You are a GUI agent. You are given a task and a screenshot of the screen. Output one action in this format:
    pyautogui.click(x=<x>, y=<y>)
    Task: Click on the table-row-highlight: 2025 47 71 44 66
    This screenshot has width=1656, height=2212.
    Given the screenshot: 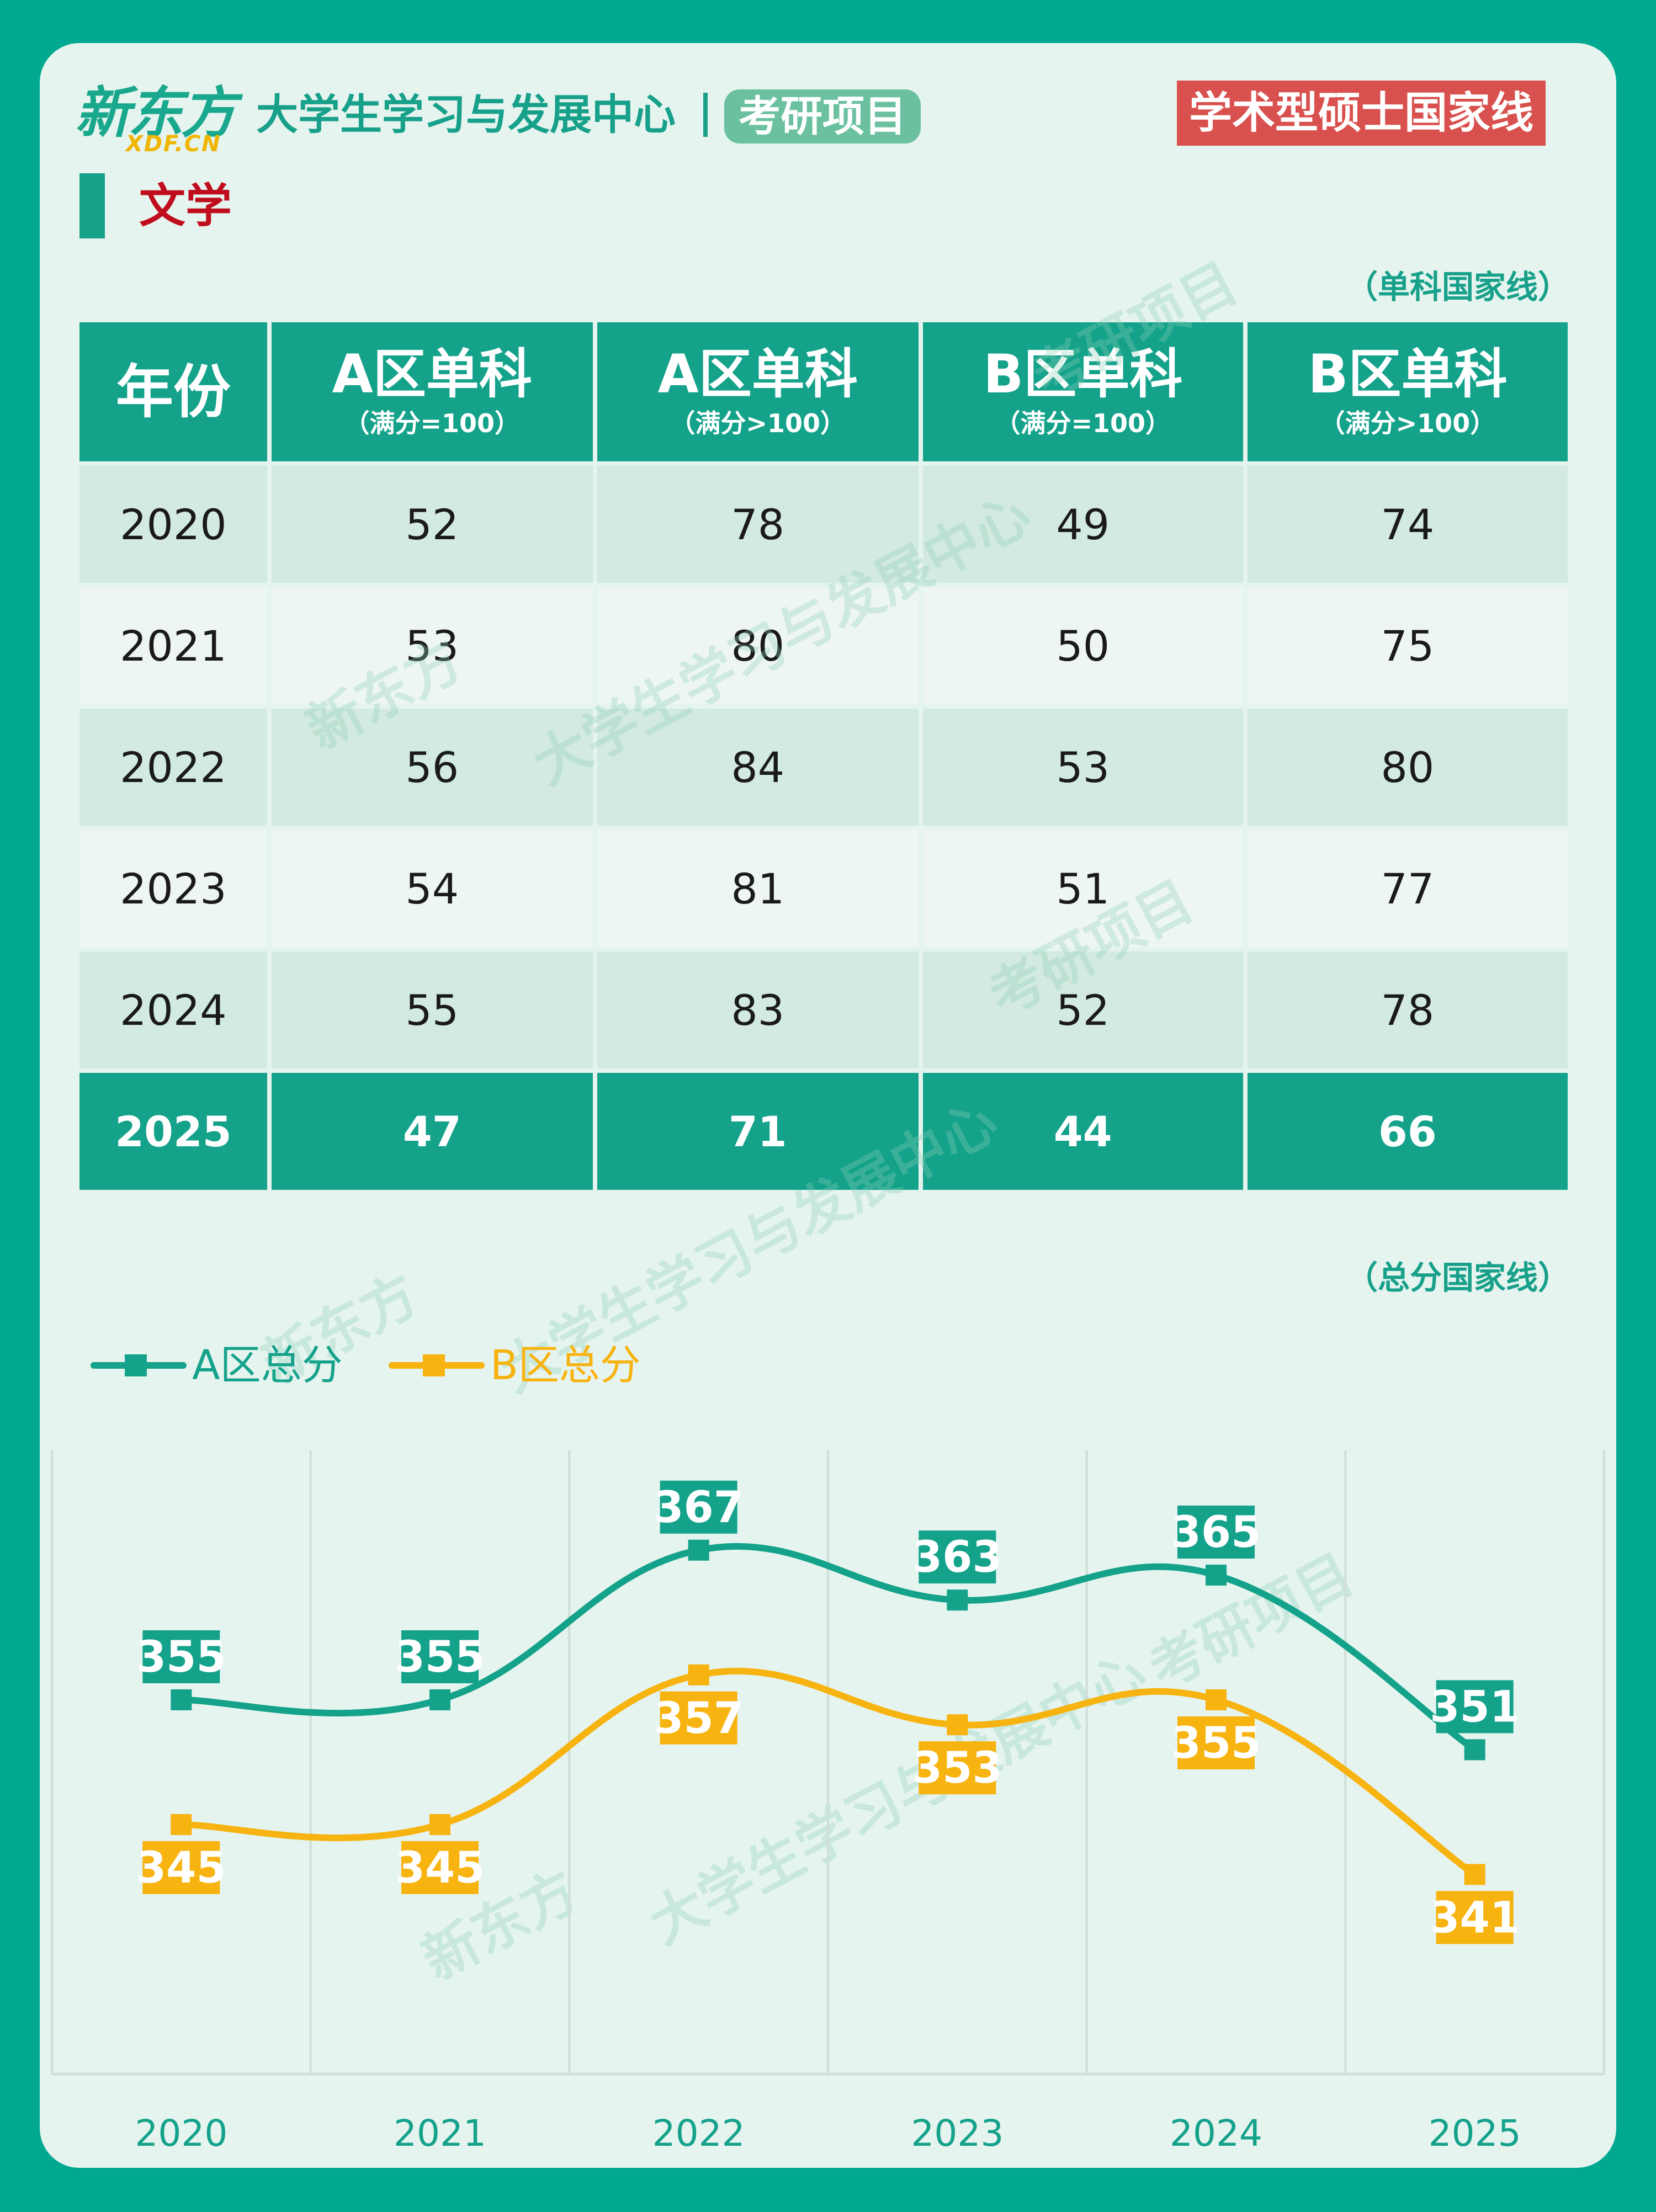 What is the action you would take?
    pyautogui.click(x=824, y=1132)
    